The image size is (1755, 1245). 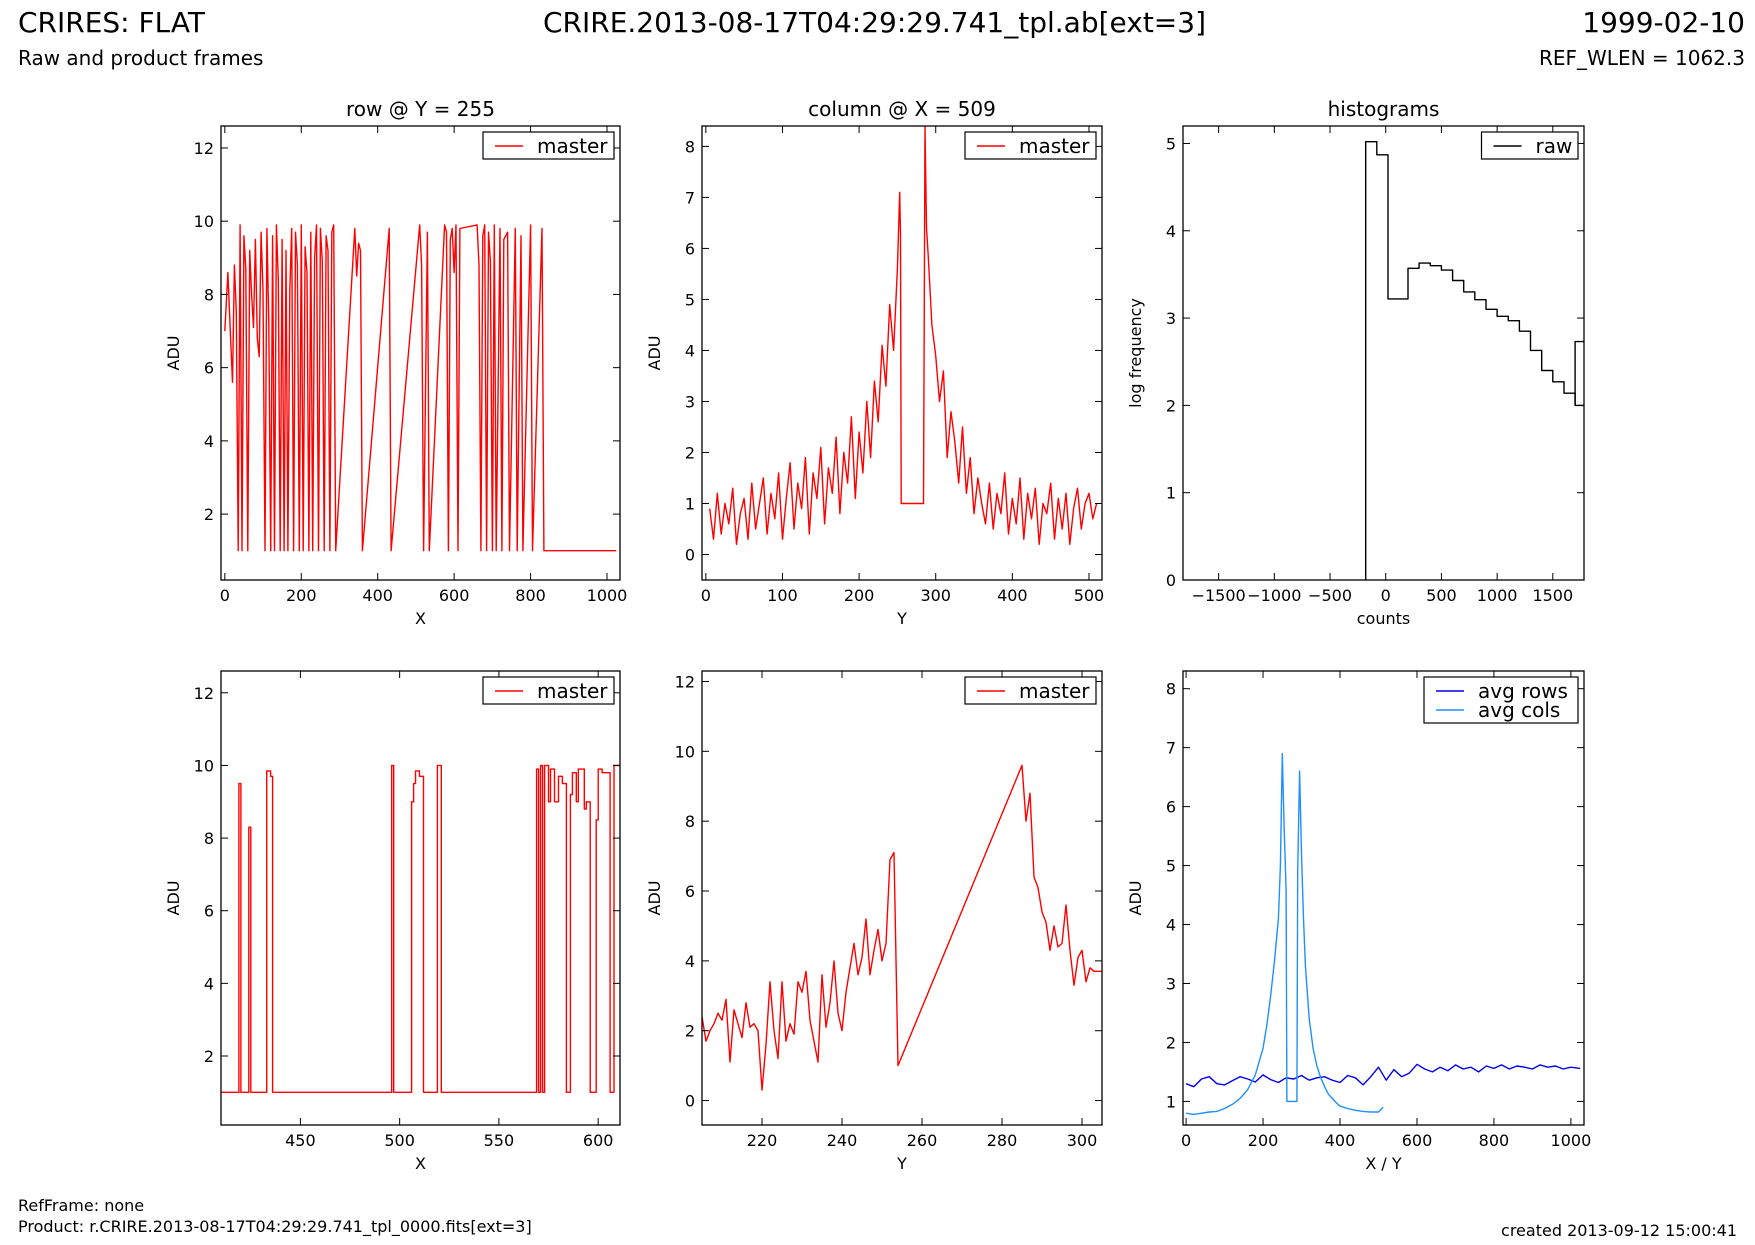 I want to click on x-tick-label: −500, so click(x=1330, y=595).